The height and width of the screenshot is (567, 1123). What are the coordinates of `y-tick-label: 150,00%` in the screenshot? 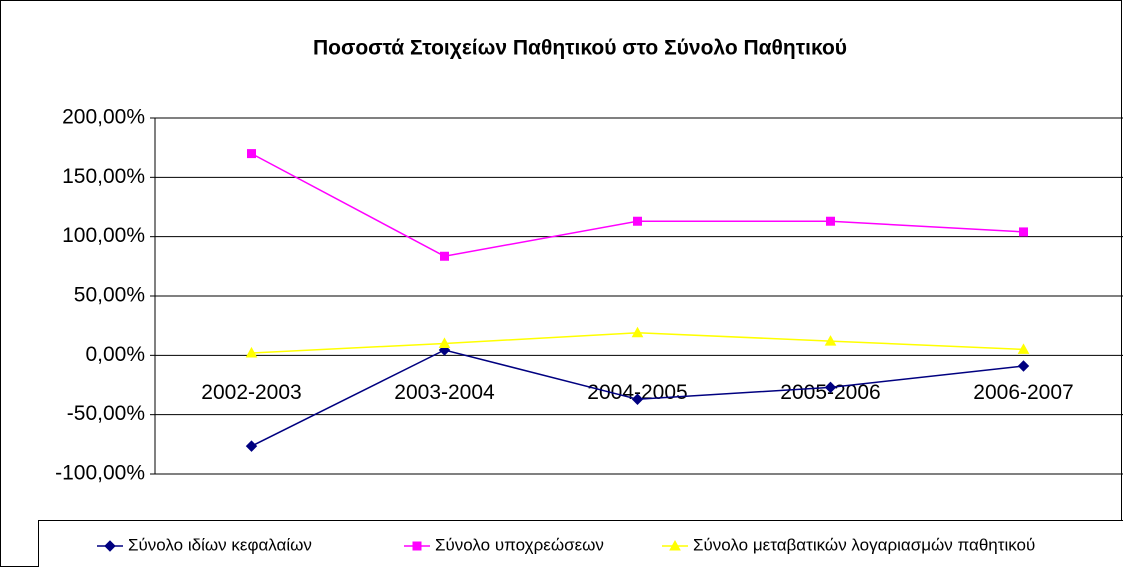 It's located at (103, 176).